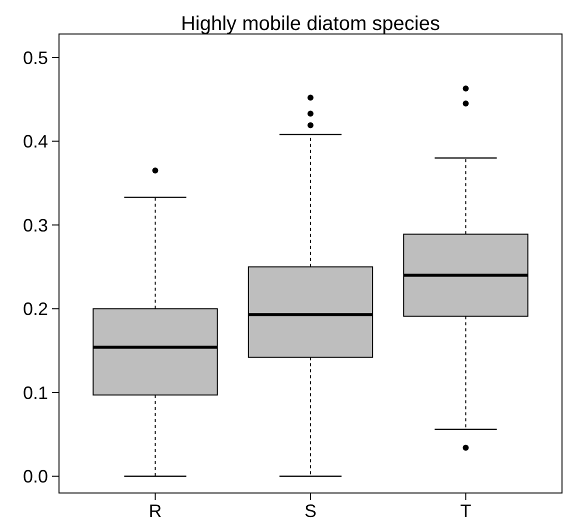 Image resolution: width=570 pixels, height=529 pixels. Describe the element at coordinates (310, 24) in the screenshot. I see `chart-title: Highly mobile diatom species` at that location.